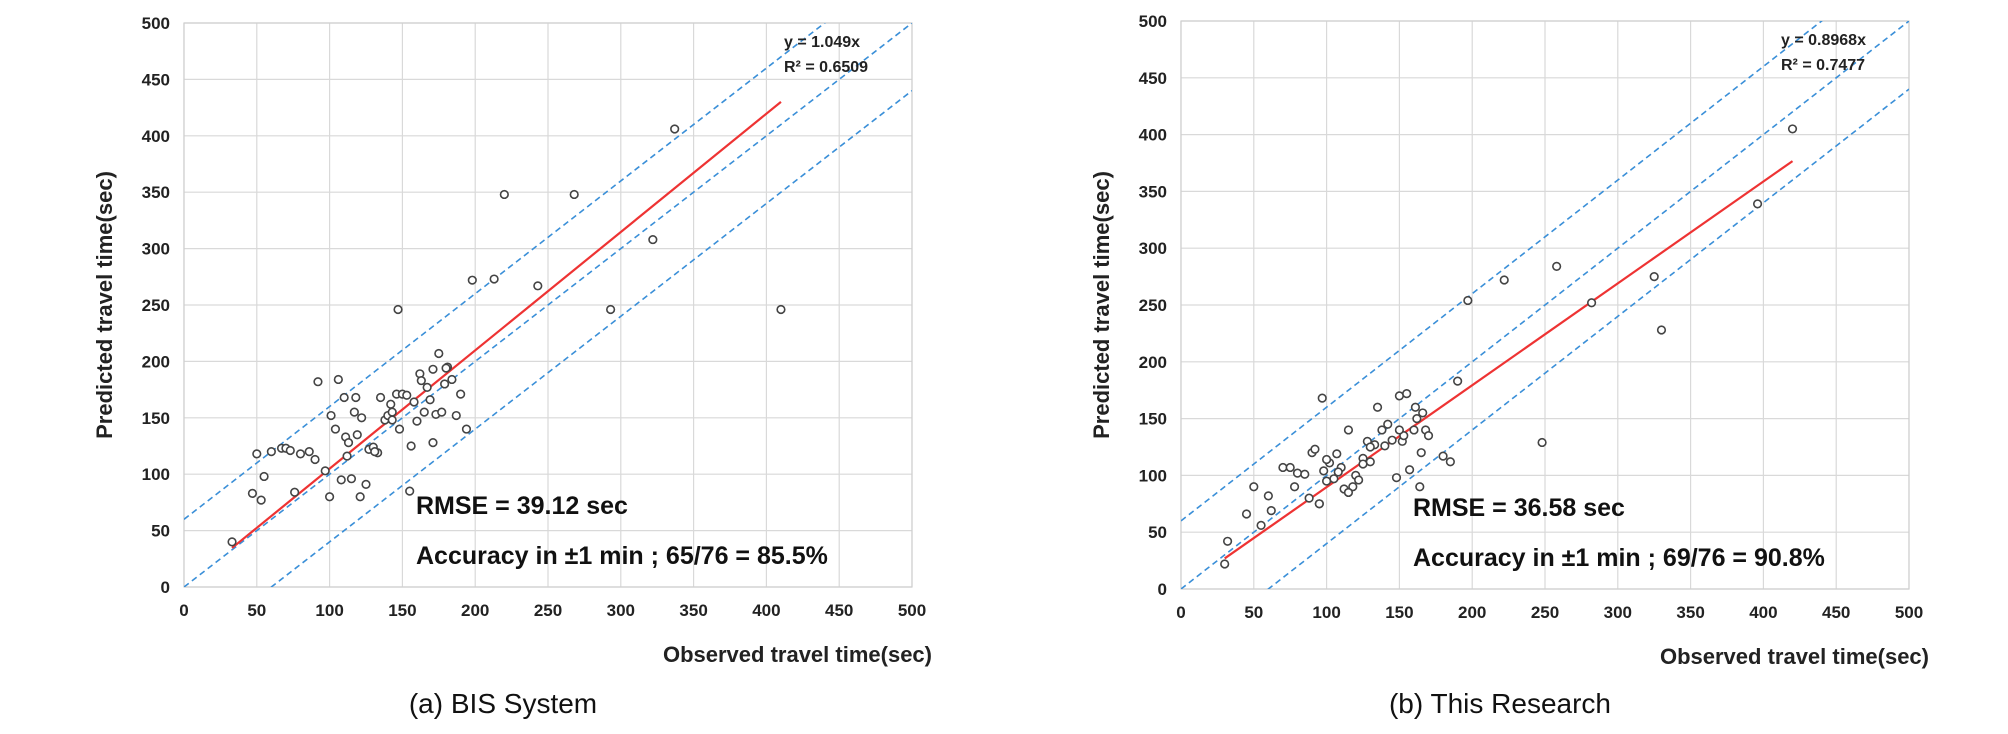 This screenshot has width=2008, height=734. What do you see at coordinates (1823, 65) in the screenshot?
I see `r-squared: R² = 0.7477` at bounding box center [1823, 65].